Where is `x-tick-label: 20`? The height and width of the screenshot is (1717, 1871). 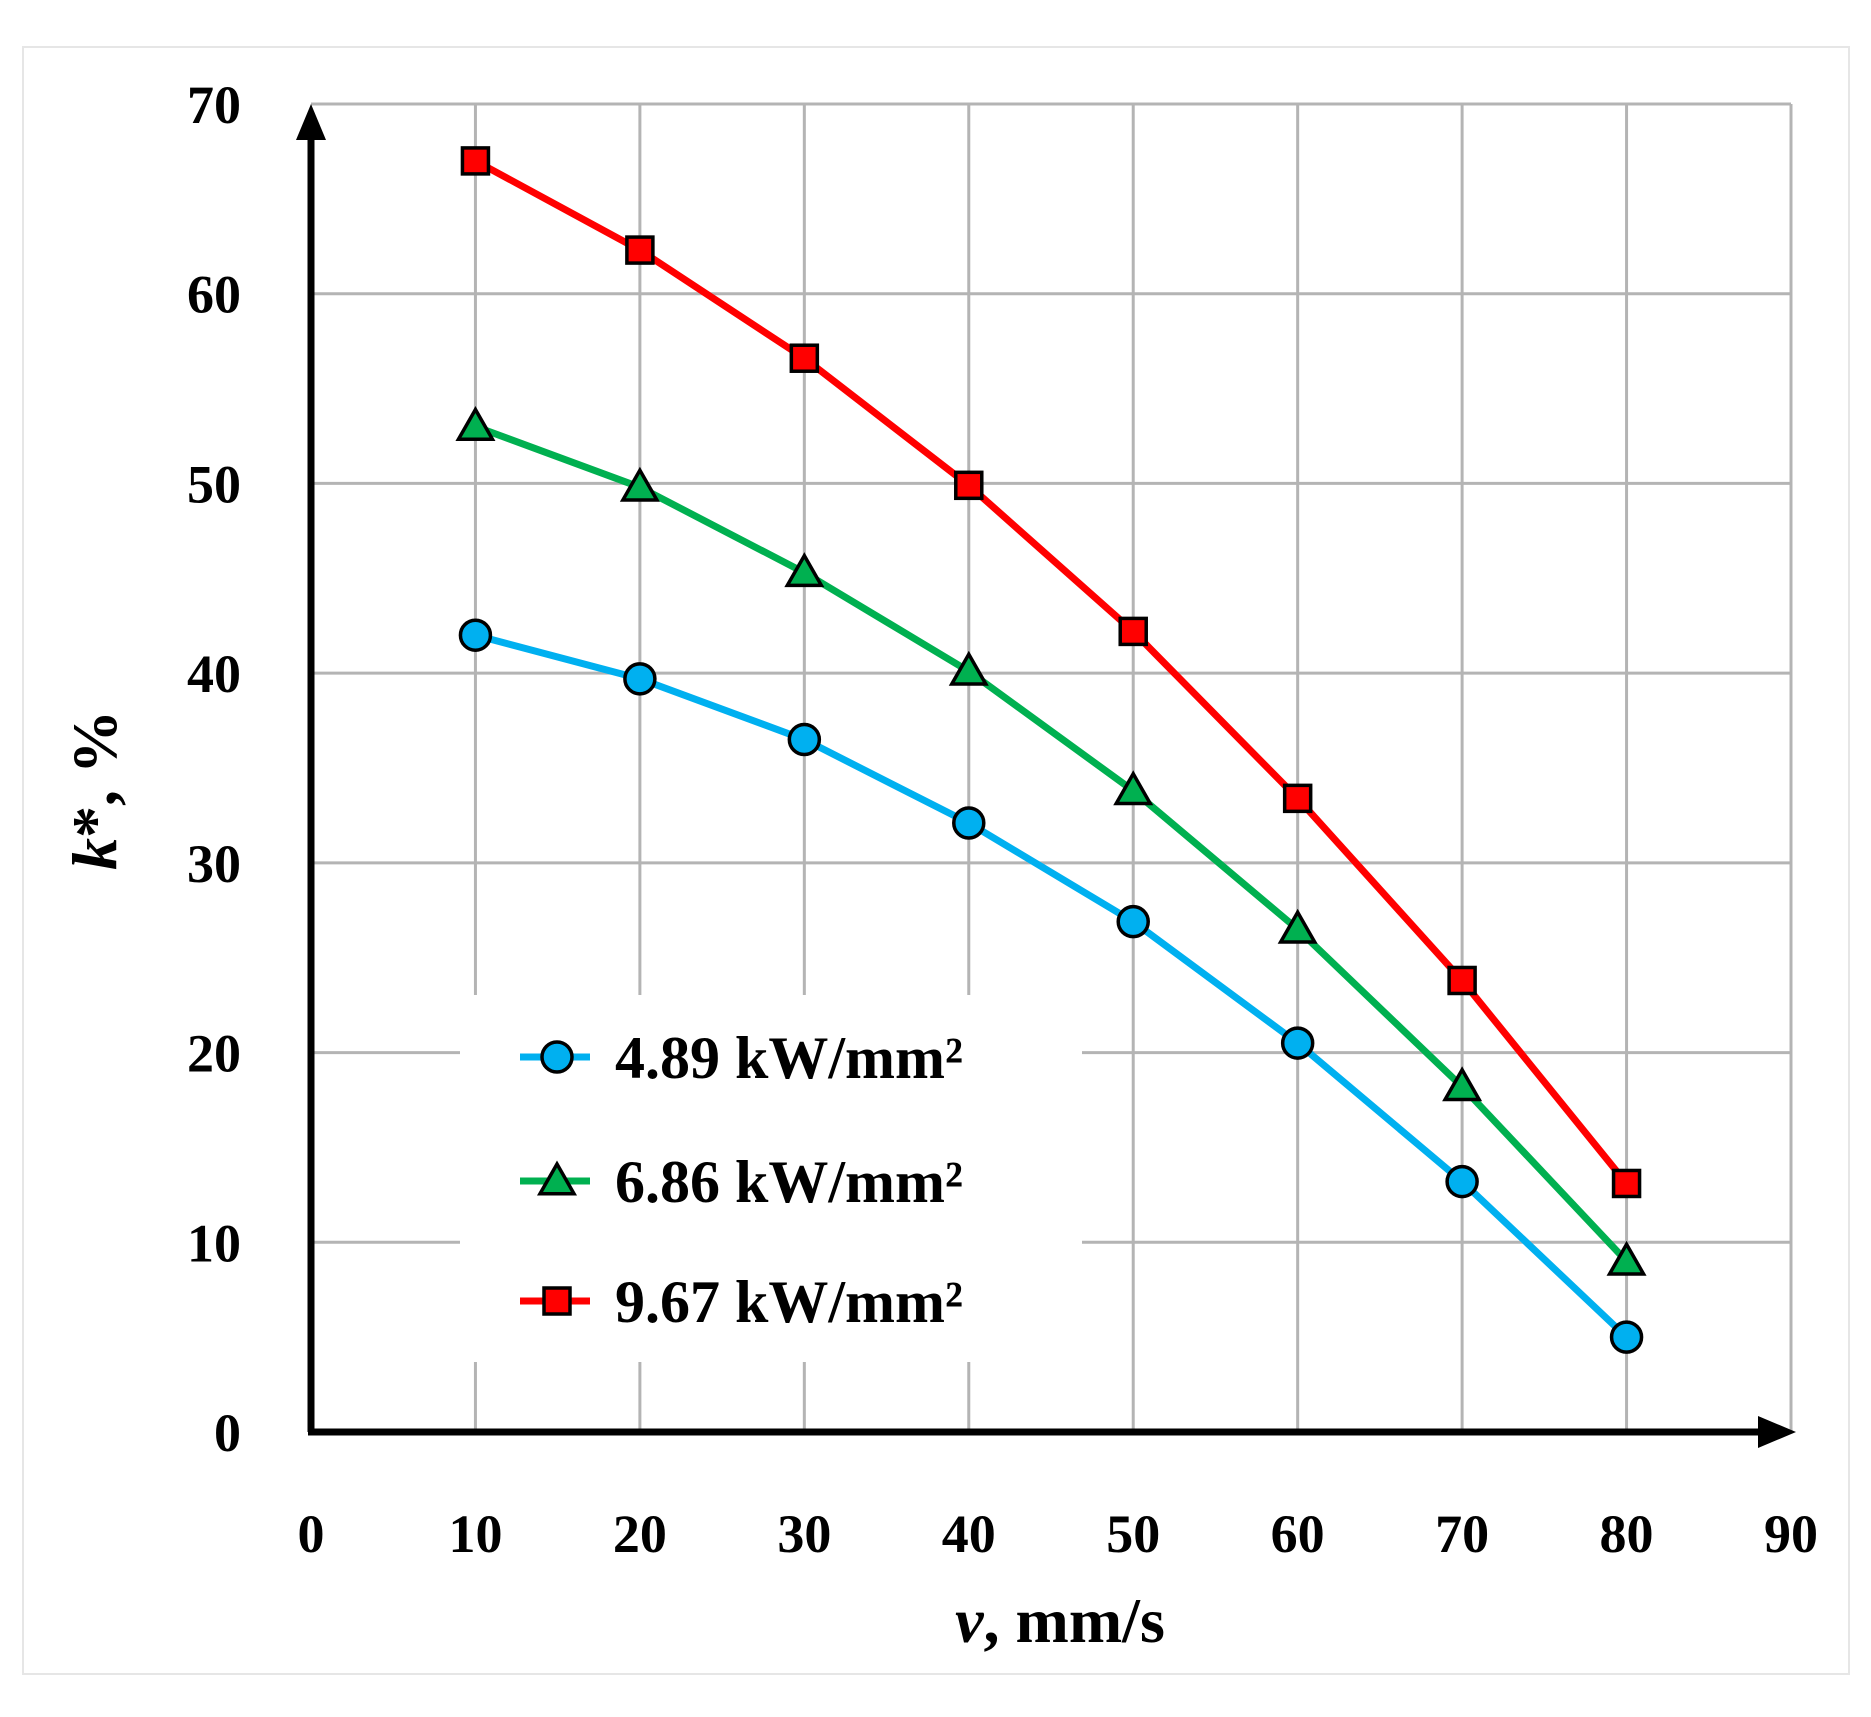
x-tick-label: 20 is located at coordinates (640, 1534).